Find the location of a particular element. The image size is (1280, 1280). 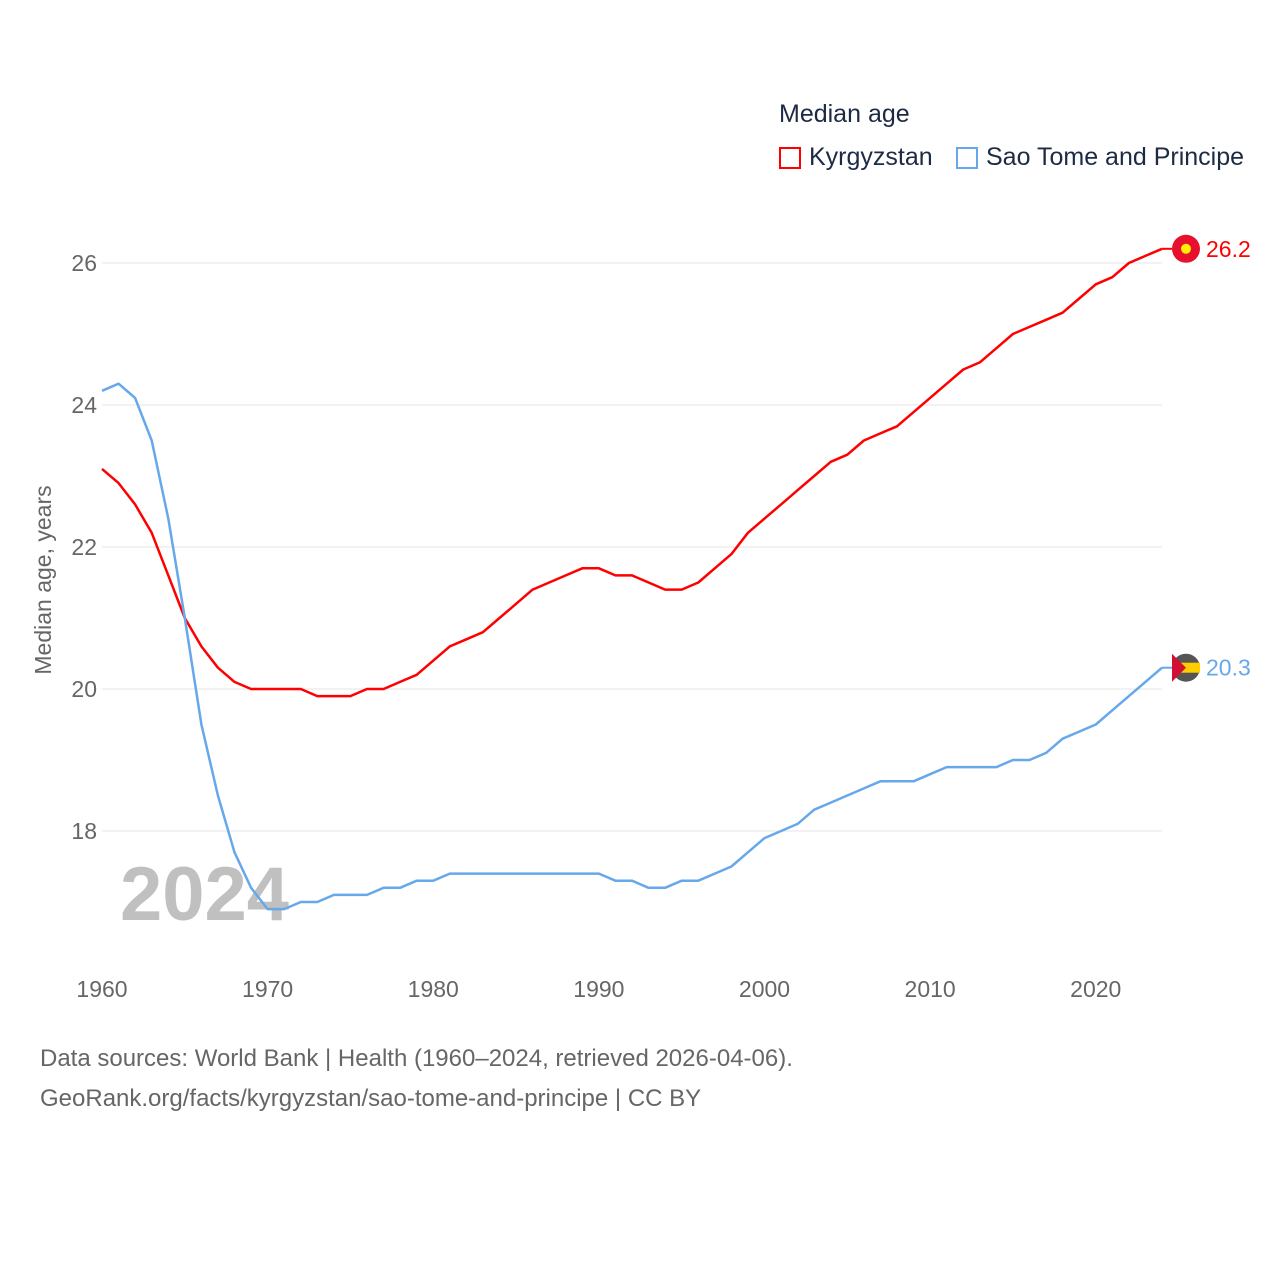

x-tick-label: 2020 is located at coordinates (1095, 989).